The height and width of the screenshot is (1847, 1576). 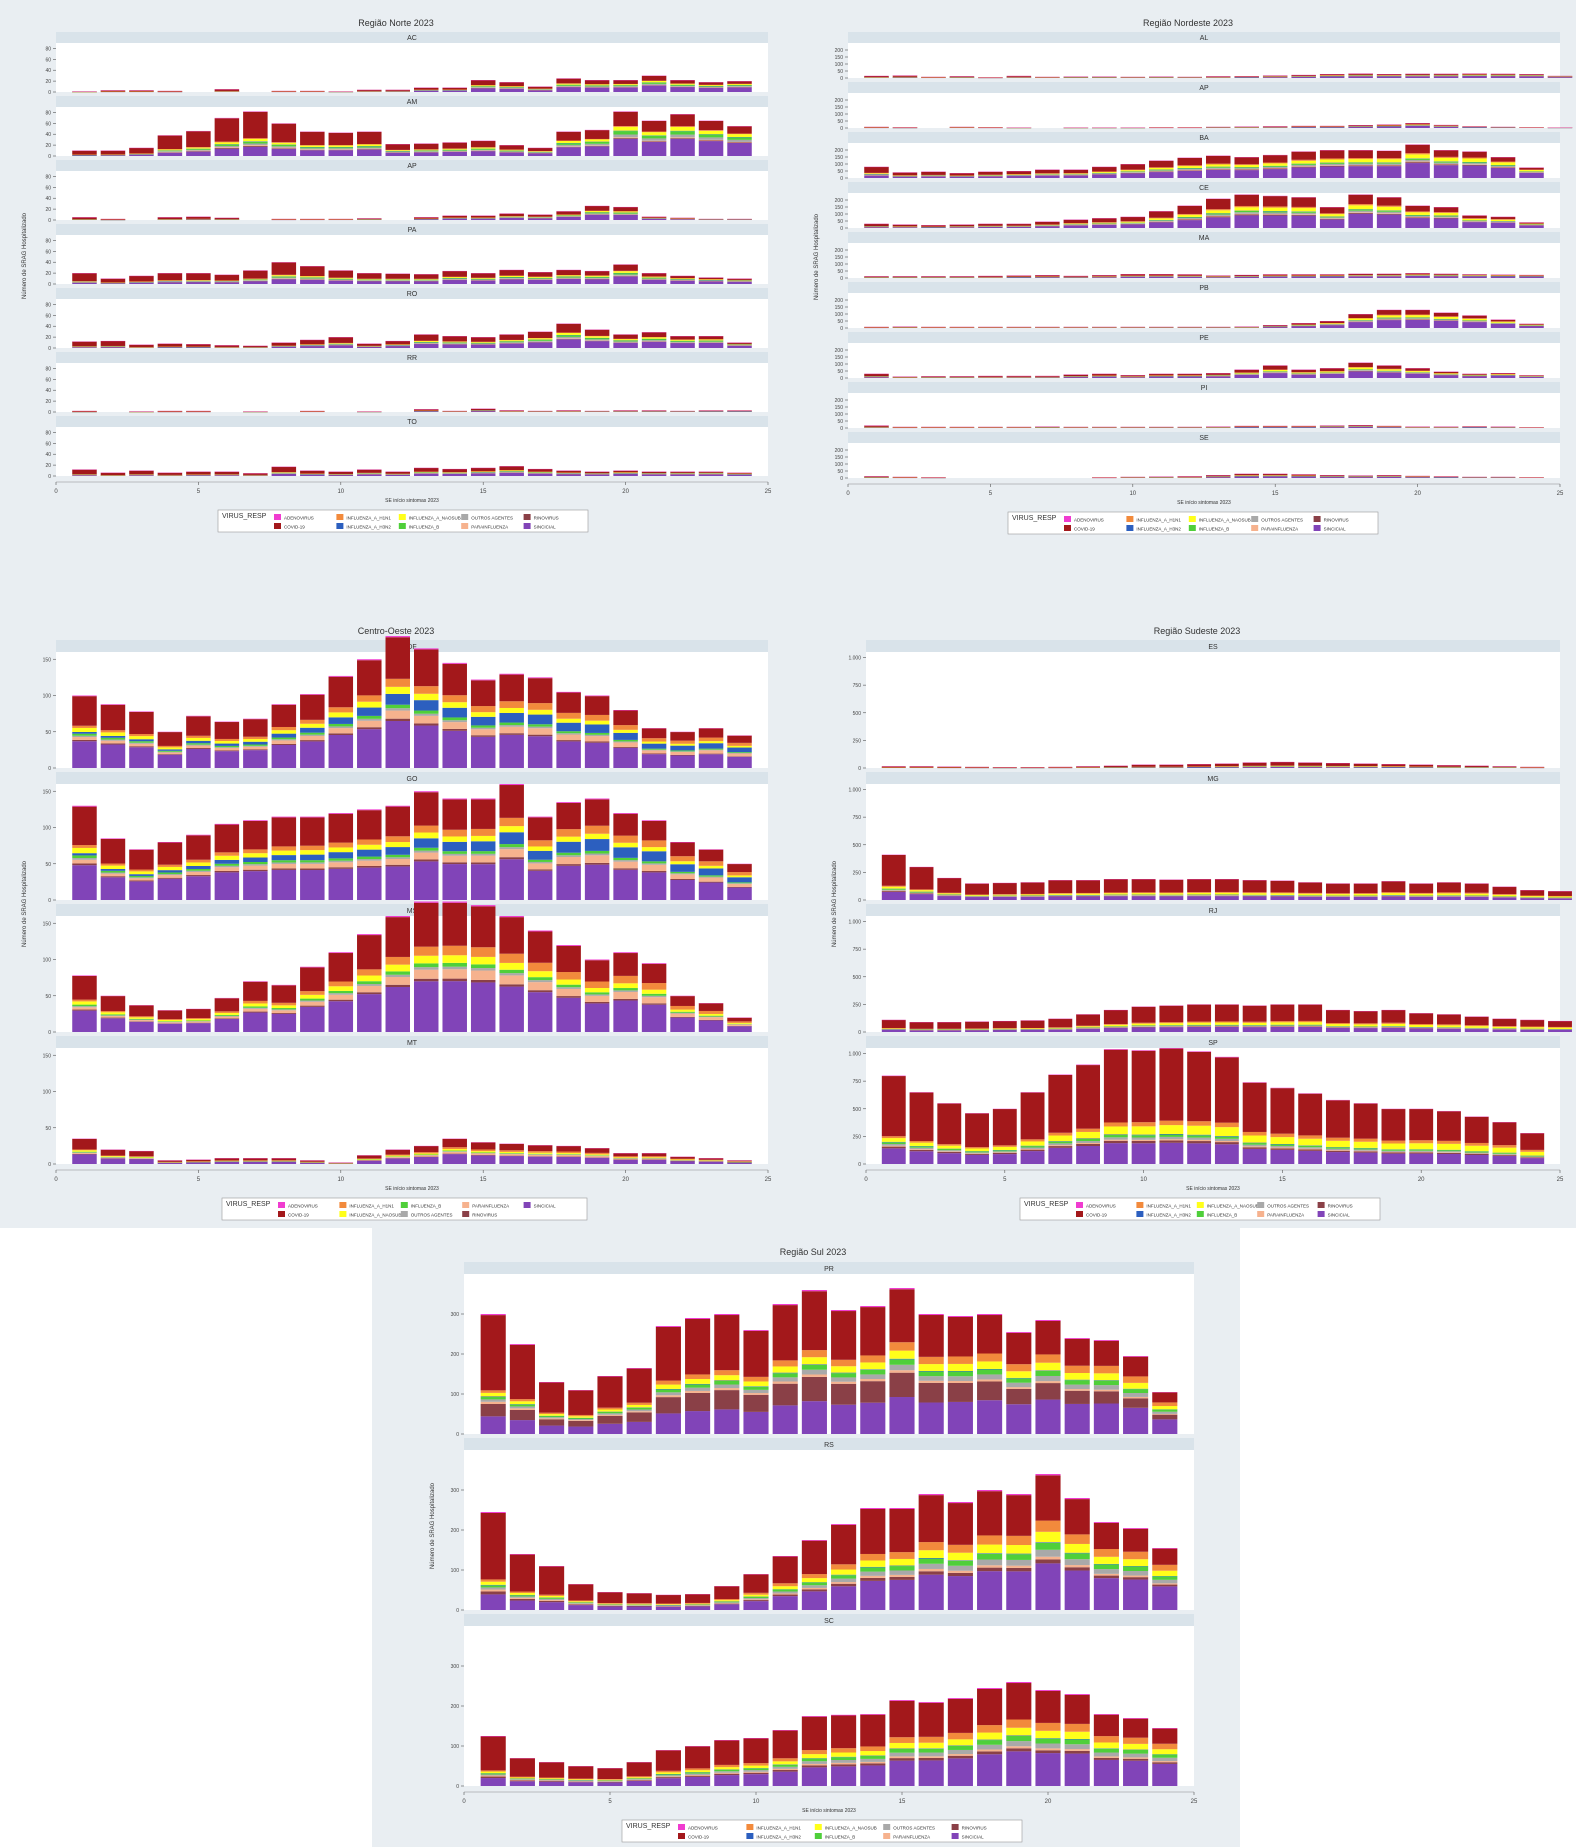 What do you see at coordinates (56, 1180) in the screenshot?
I see `x-tick-label: 0` at bounding box center [56, 1180].